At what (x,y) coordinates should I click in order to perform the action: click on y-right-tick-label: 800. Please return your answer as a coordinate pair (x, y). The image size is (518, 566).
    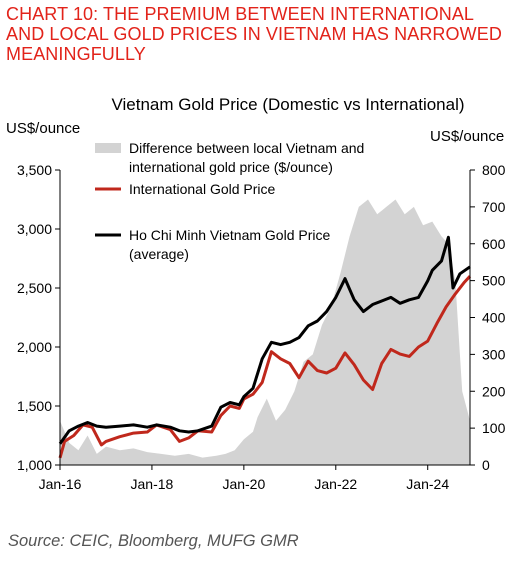
    Looking at the image, I should click on (494, 170).